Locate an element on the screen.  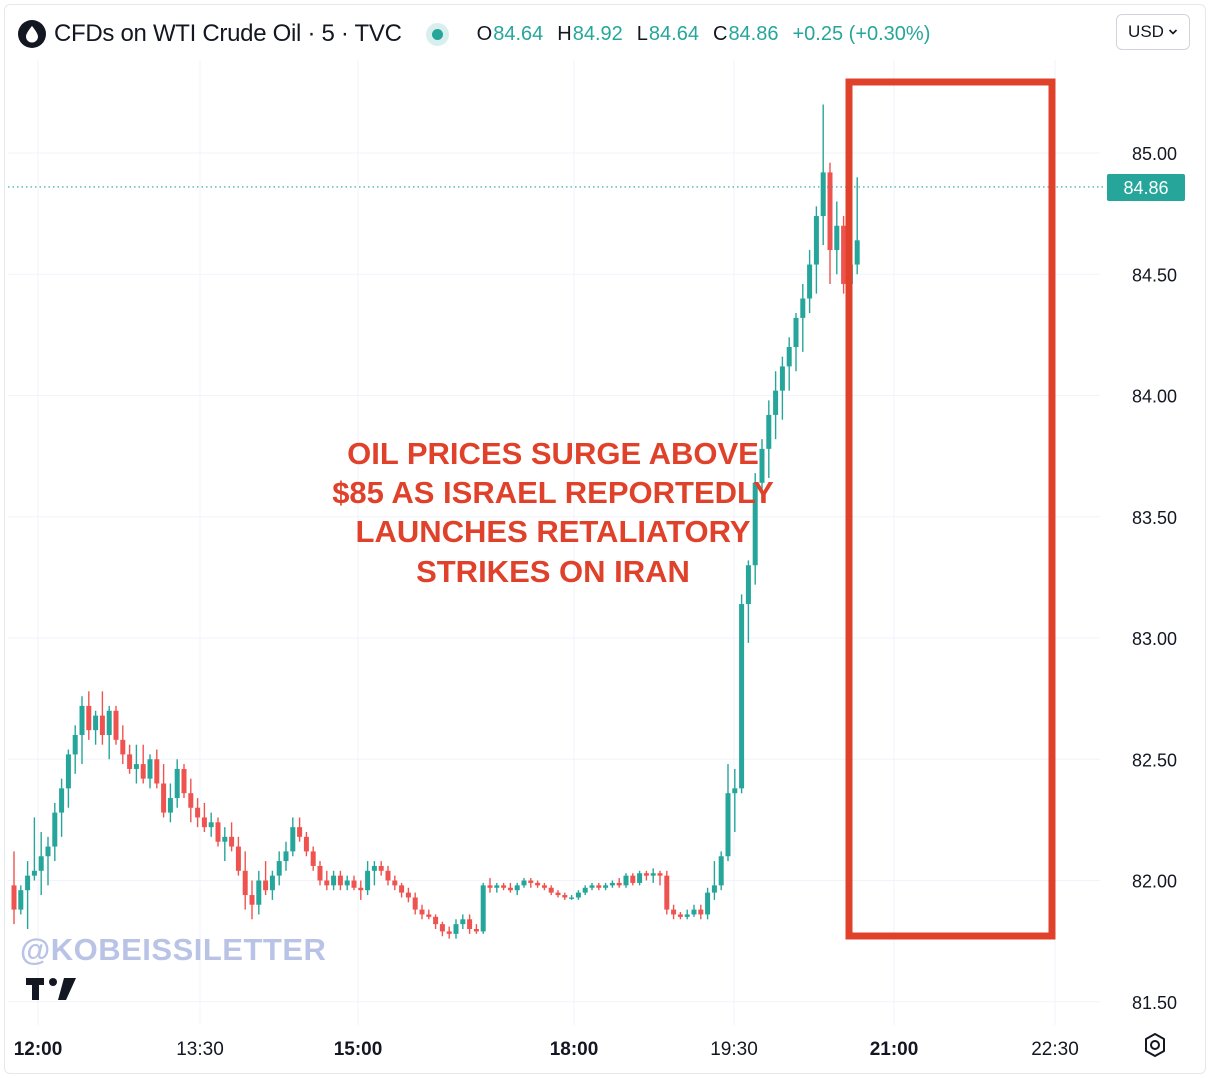
market-open-dot-icon is located at coordinates (437, 34).